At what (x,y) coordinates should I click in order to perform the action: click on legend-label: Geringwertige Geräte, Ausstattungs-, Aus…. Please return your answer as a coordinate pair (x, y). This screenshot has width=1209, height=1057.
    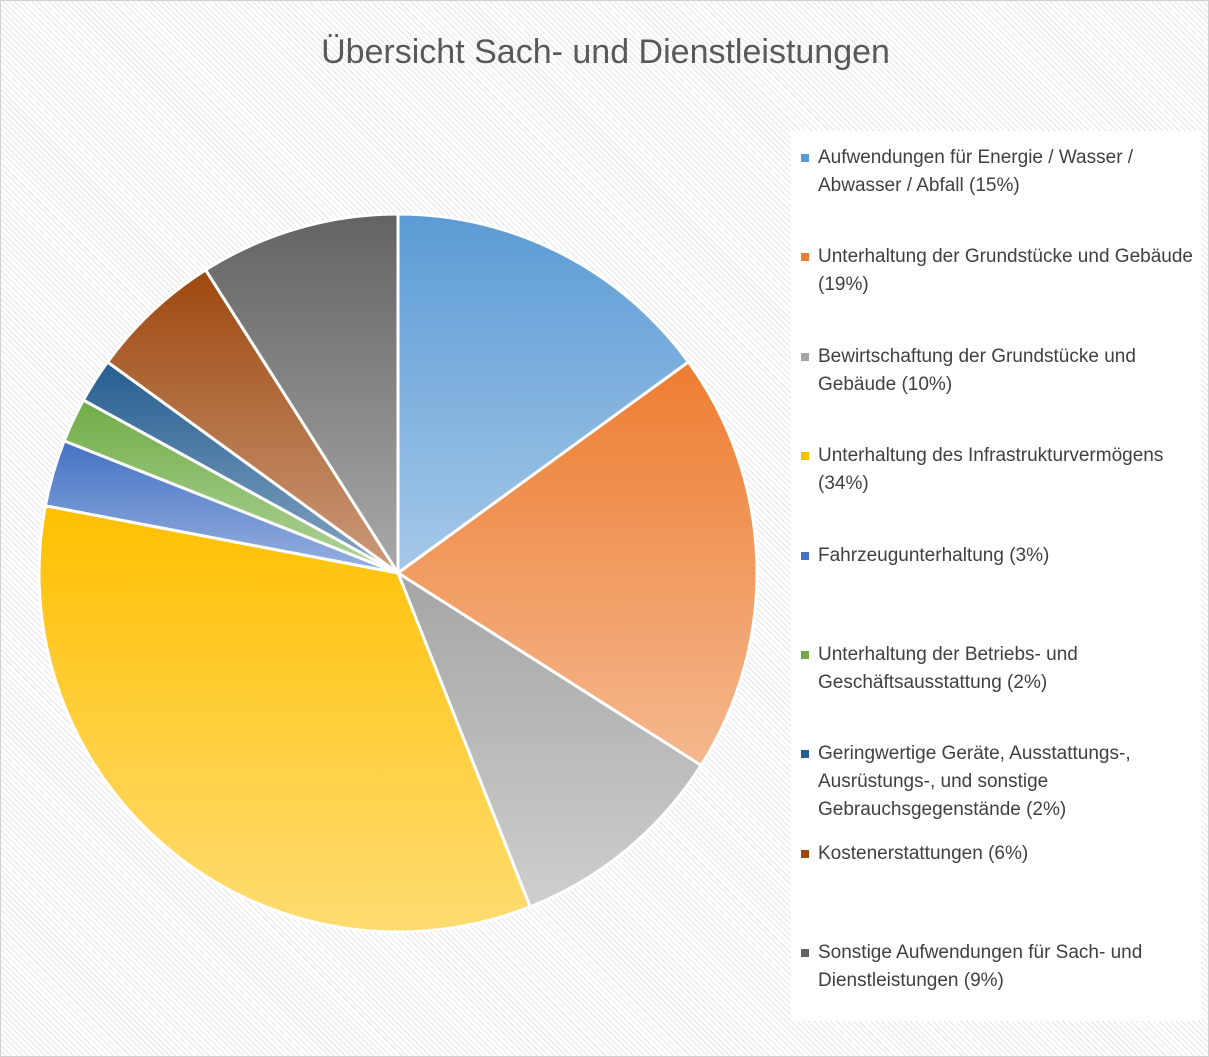
    Looking at the image, I should click on (974, 782).